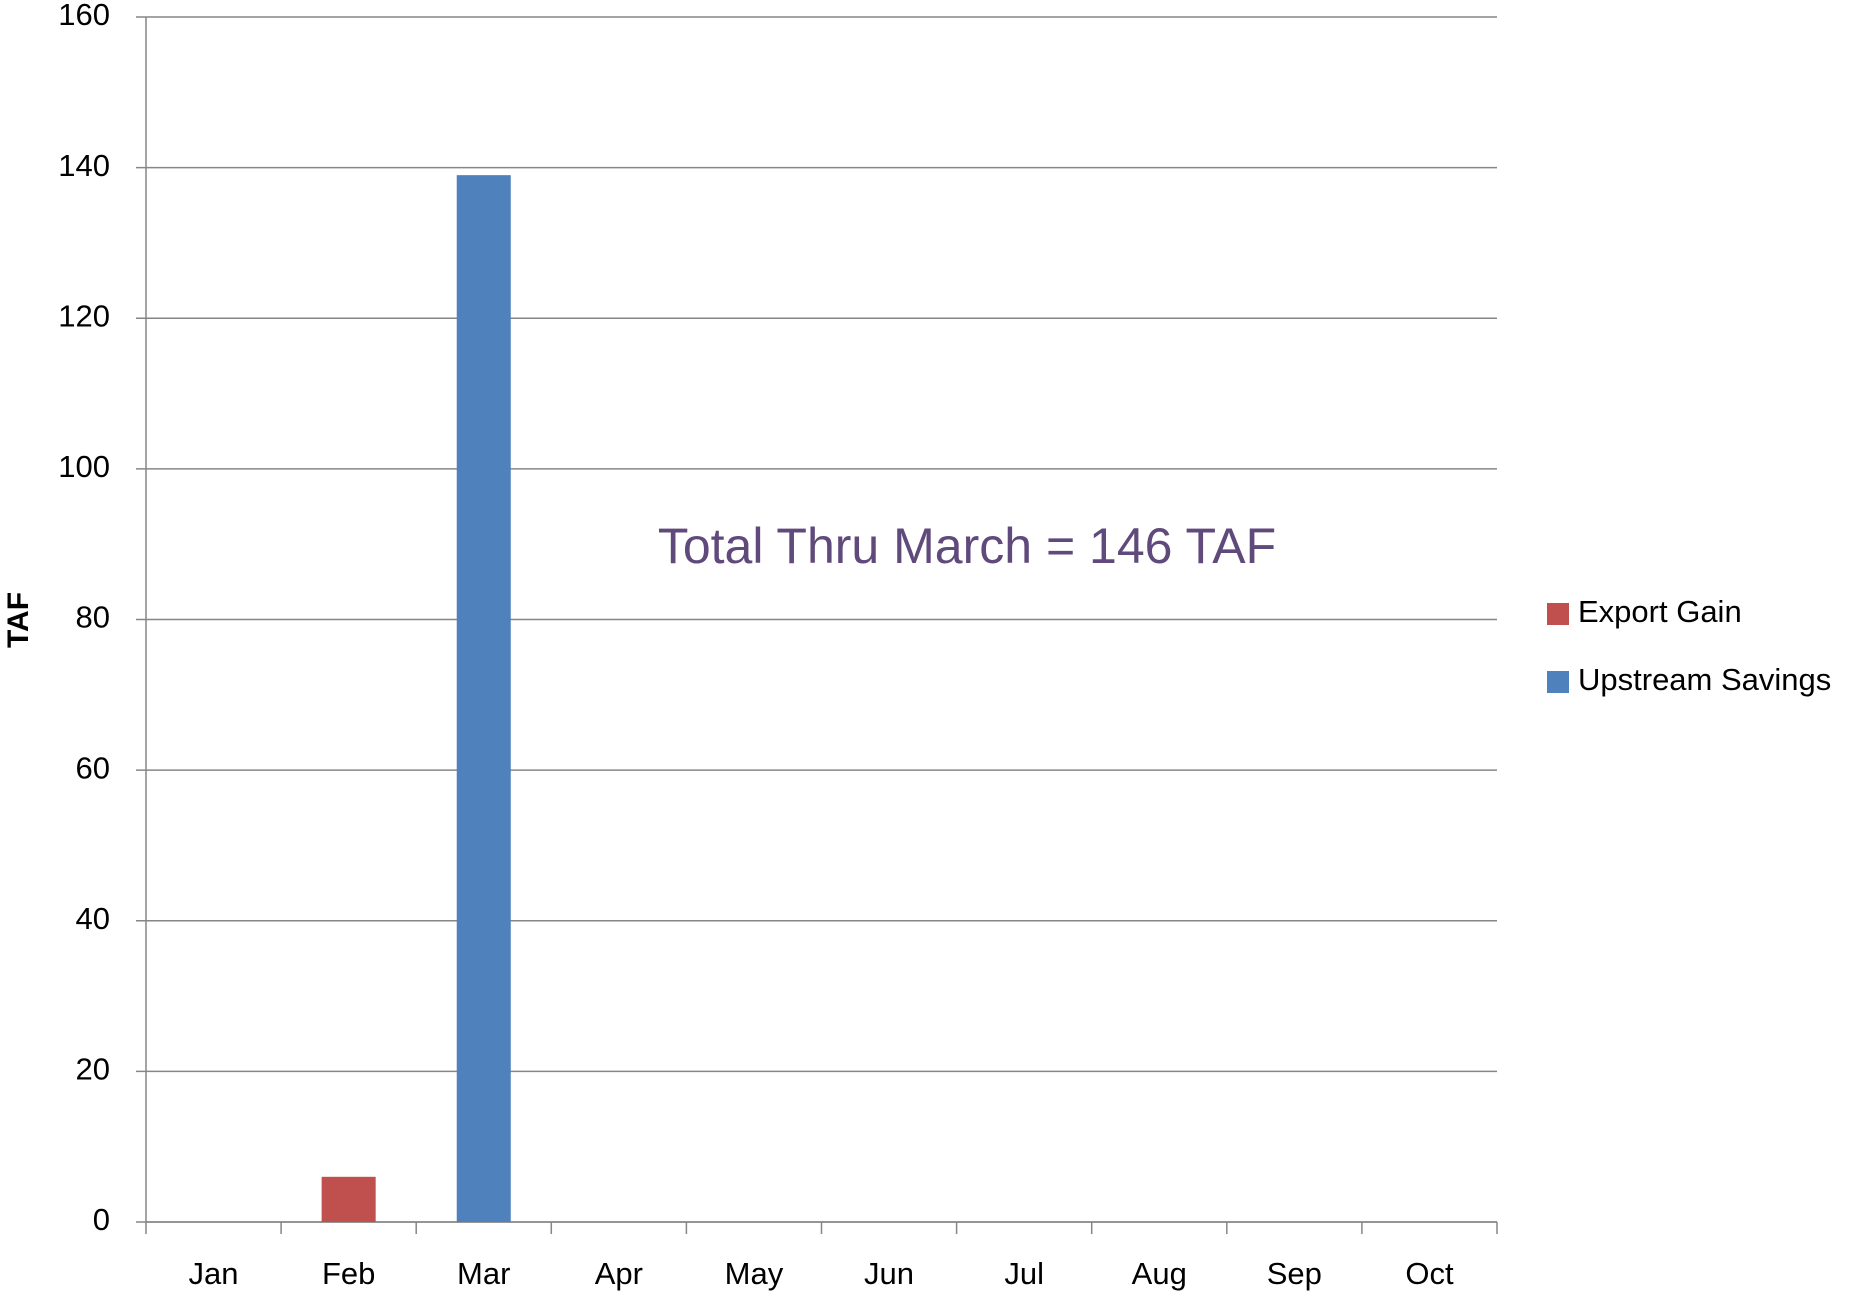 This screenshot has height=1296, width=1866. Describe the element at coordinates (84, 16) in the screenshot. I see `y-tick-label: 160` at that location.